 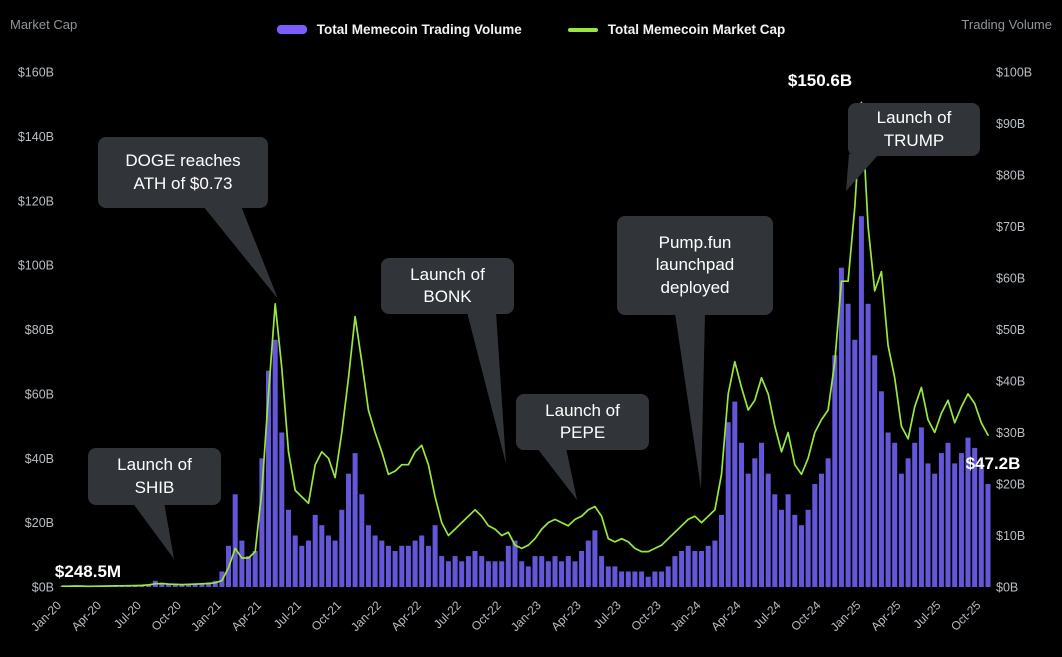 I want to click on right-axis-tick: $50B, so click(x=1010, y=330).